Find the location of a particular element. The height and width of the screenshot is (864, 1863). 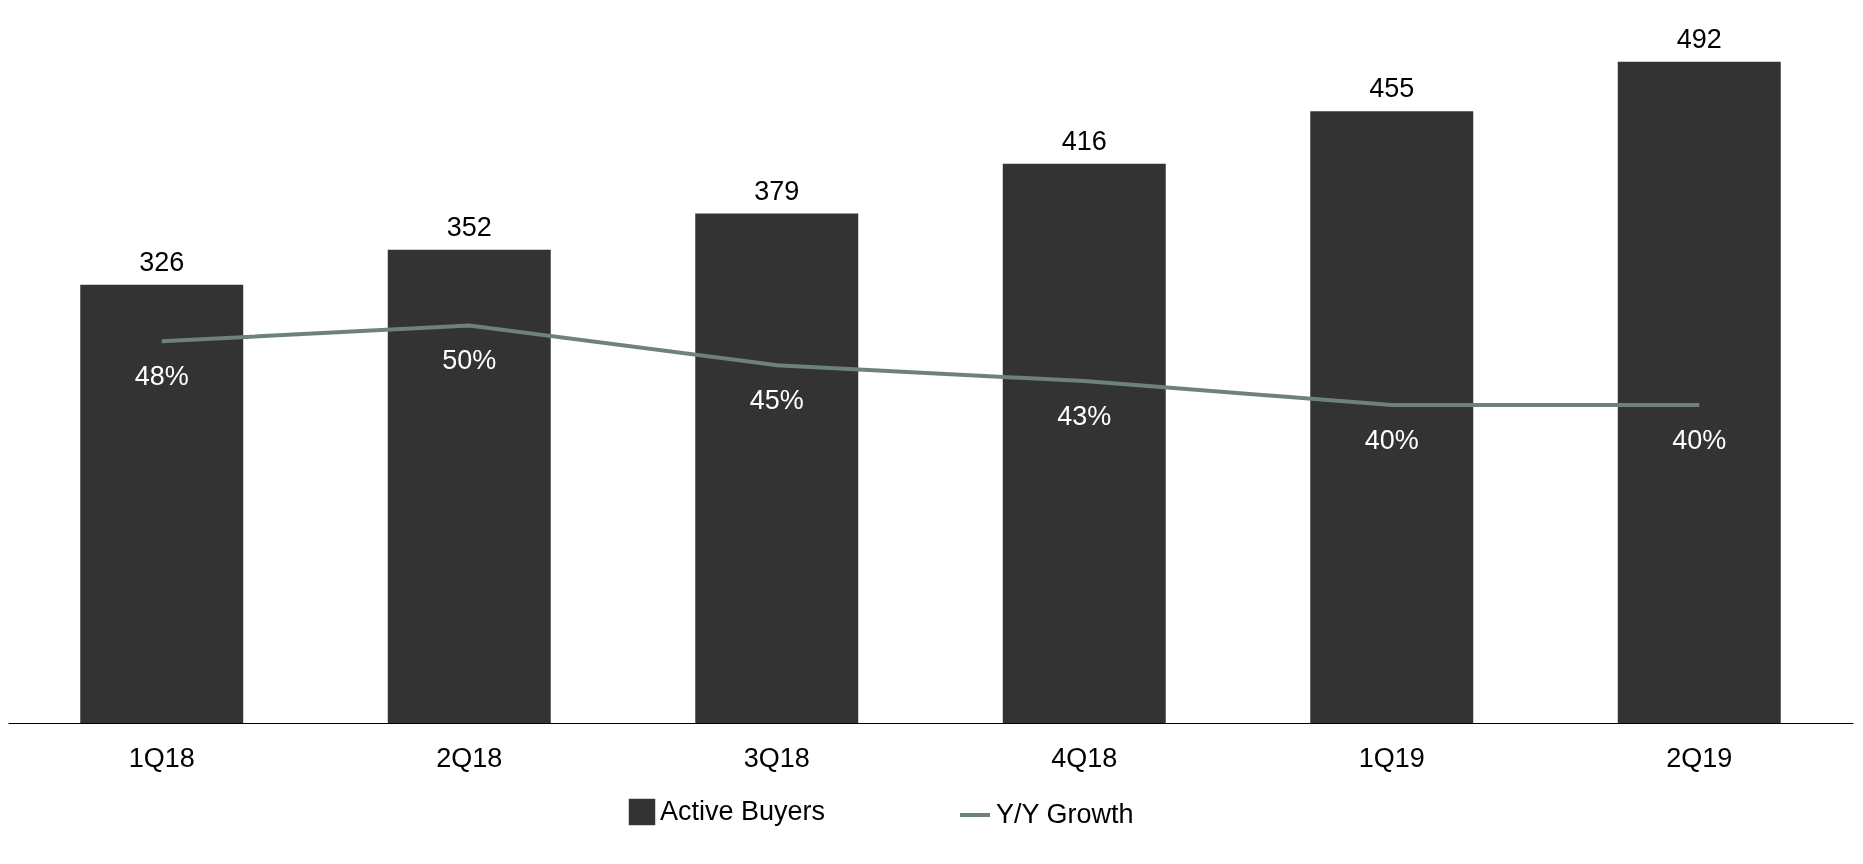

x-tick-label: 1Q19 is located at coordinates (1391, 757).